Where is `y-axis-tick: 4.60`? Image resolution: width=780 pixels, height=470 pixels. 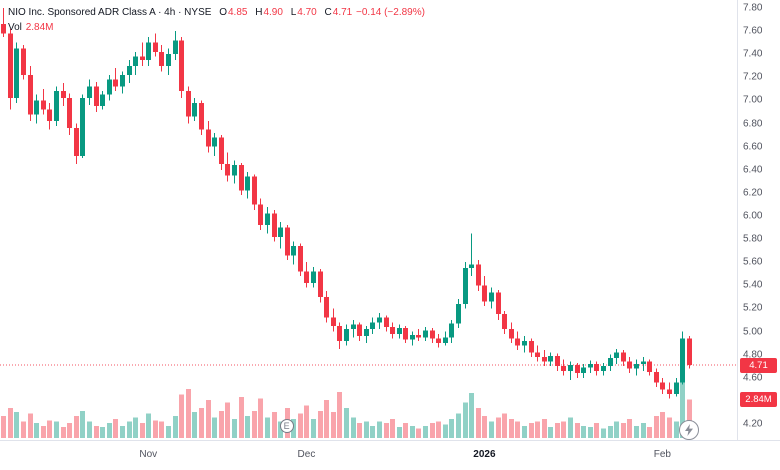
y-axis-tick: 4.60 is located at coordinates (753, 378).